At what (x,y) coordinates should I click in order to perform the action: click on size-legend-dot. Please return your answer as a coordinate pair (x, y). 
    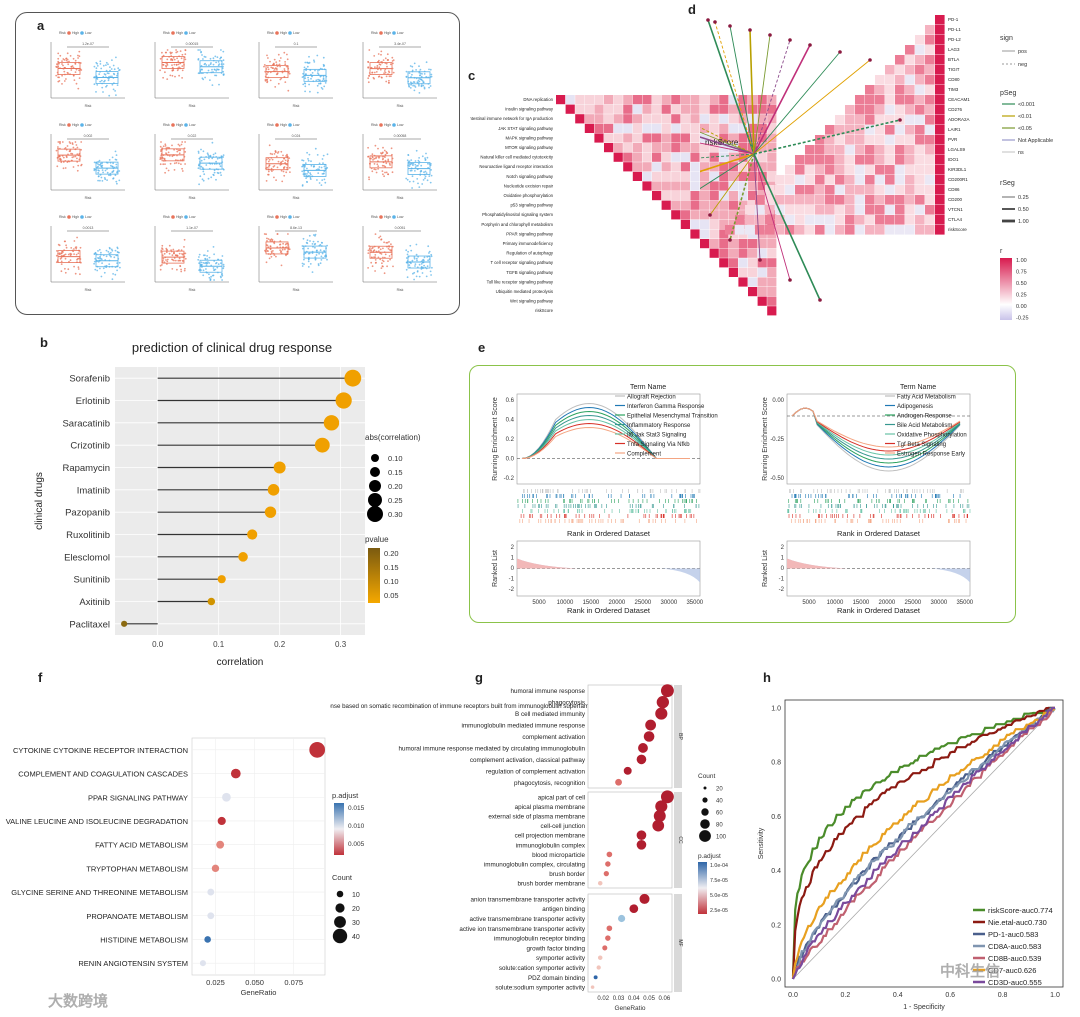
    Looking at the image, I should click on (340, 936).